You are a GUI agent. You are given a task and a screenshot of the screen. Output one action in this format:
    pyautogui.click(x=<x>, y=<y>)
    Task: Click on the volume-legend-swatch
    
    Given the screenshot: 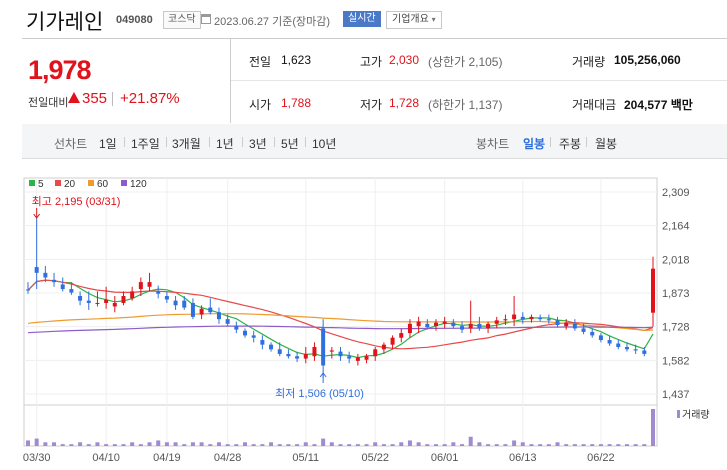 What is the action you would take?
    pyautogui.click(x=678, y=414)
    